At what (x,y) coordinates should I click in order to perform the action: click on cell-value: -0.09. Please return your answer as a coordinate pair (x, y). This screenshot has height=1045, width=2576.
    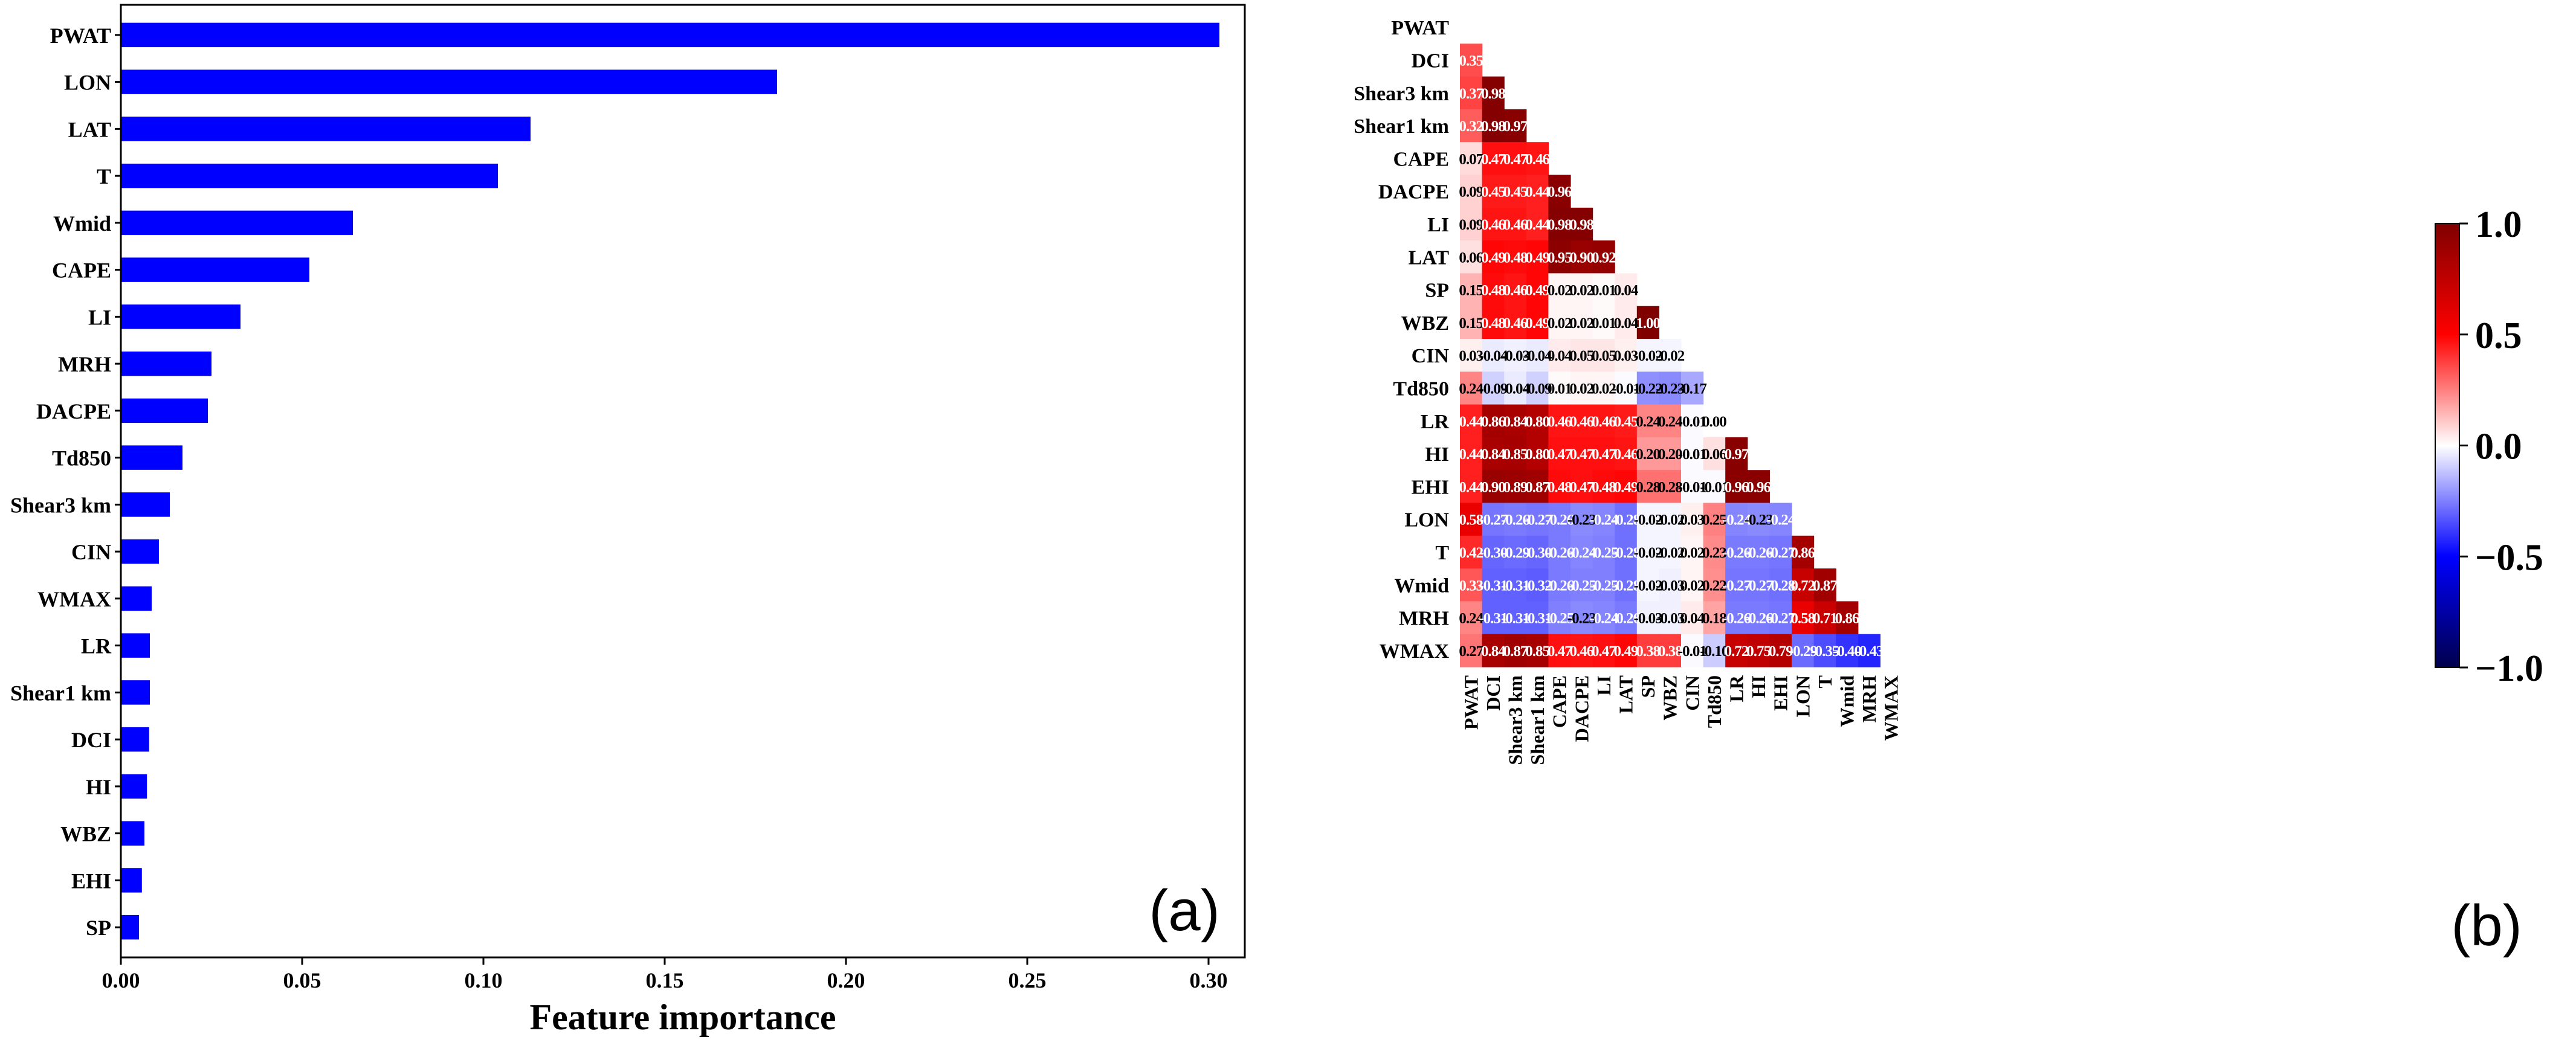
    Looking at the image, I should click on (1494, 389).